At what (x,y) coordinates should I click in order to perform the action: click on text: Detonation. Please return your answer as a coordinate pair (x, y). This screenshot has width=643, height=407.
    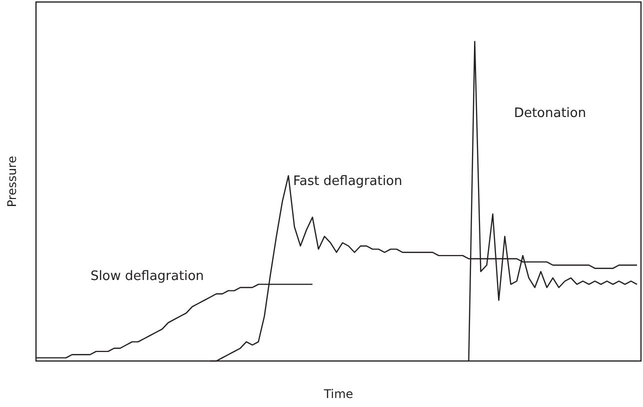
    Looking at the image, I should click on (550, 113).